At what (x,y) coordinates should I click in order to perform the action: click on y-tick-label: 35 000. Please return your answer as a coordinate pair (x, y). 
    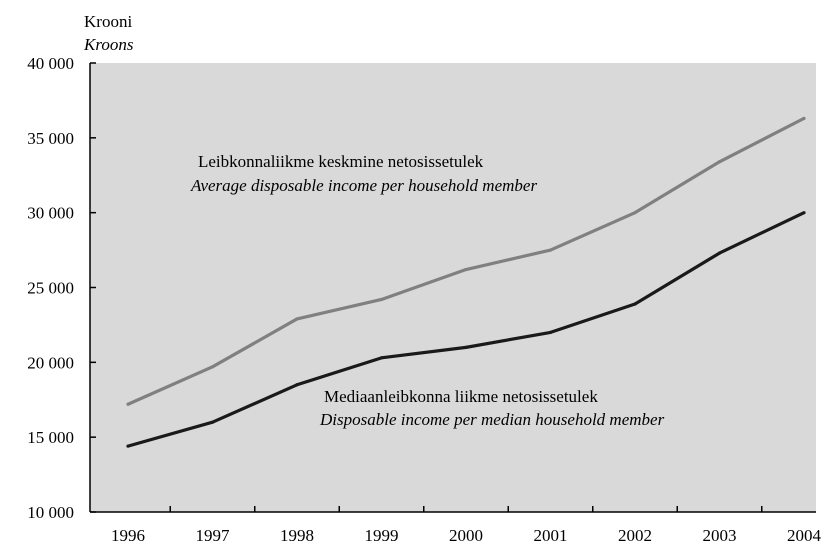
    Looking at the image, I should click on (50, 138).